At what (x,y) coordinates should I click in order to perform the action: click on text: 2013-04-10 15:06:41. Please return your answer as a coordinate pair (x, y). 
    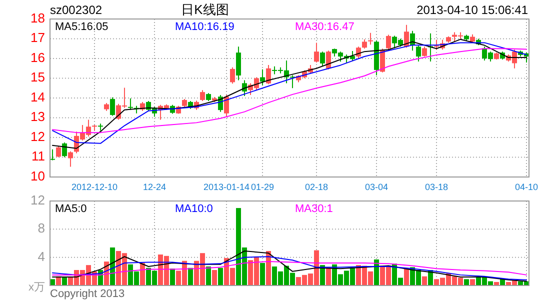
    Looking at the image, I should click on (472, 10).